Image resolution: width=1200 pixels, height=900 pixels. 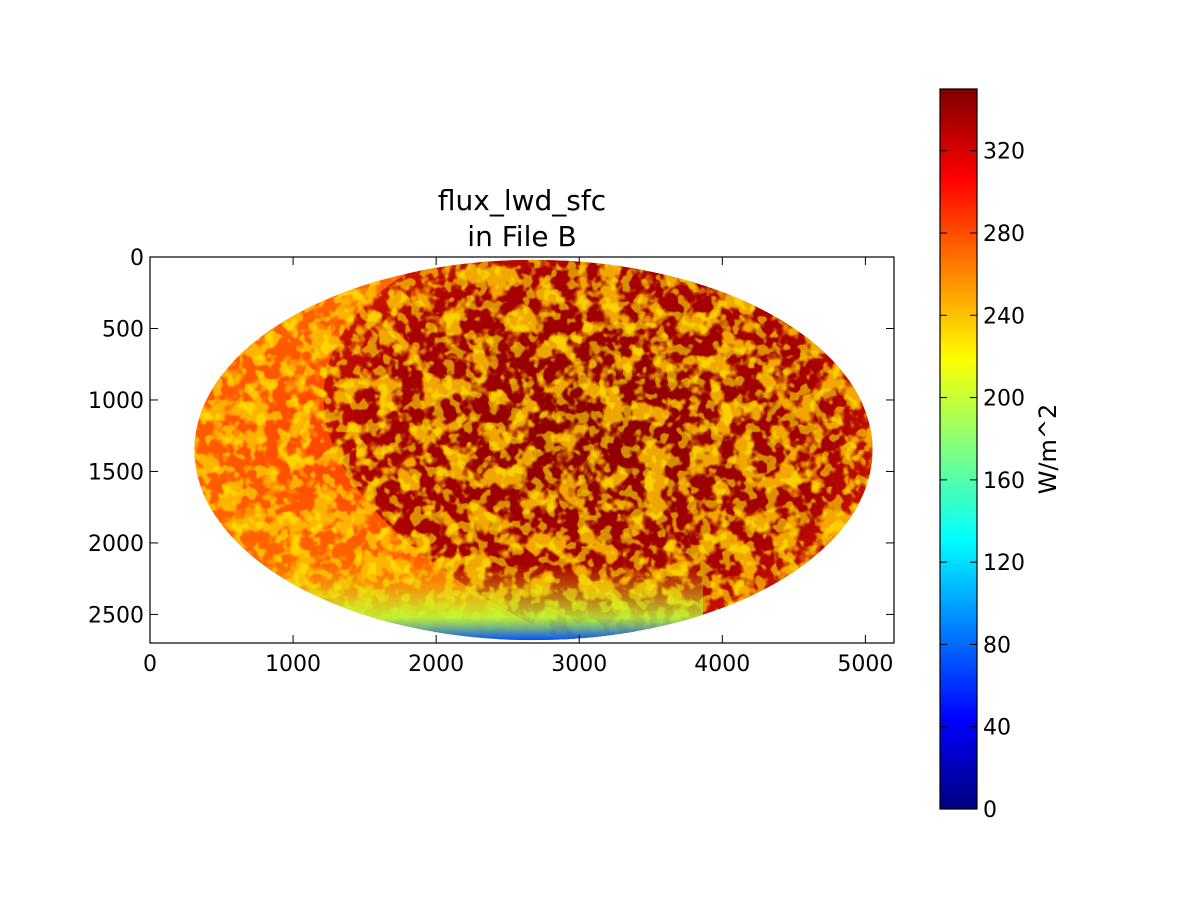 What do you see at coordinates (982, 481) in the screenshot?
I see `colorbar-ticks: 0 40 80 120 160 200 240 280 320` at bounding box center [982, 481].